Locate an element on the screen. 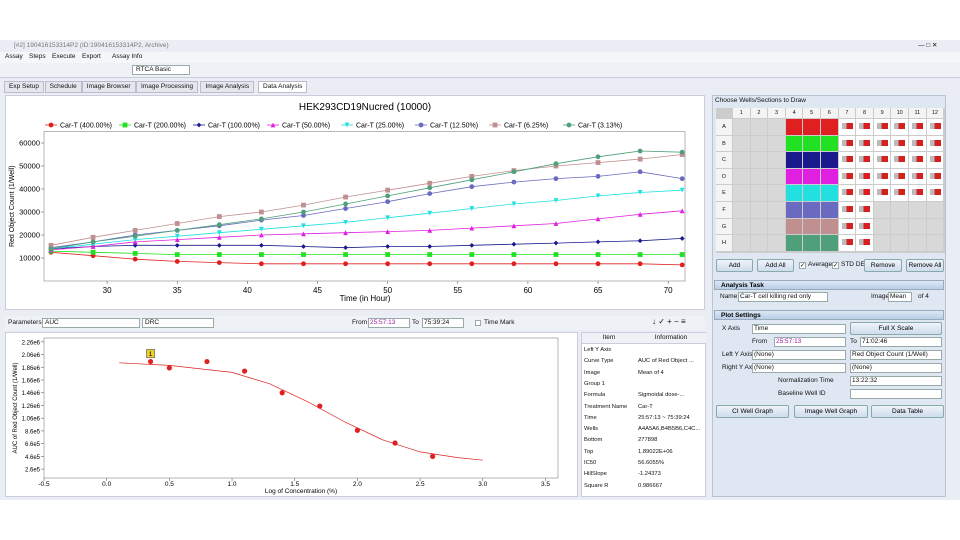 Image resolution: width=960 pixels, height=540 pixels. add-all-button: Add All is located at coordinates (775, 265).